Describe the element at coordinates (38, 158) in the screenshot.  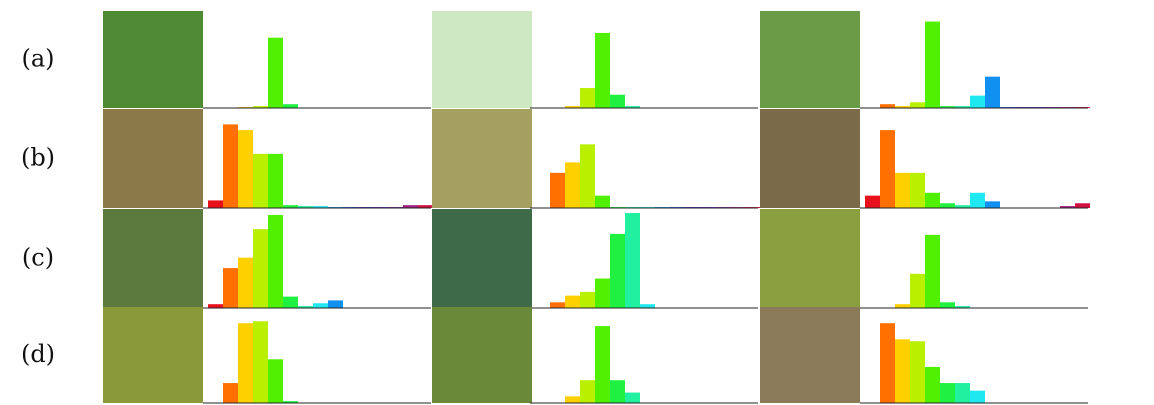
I see `row-label: (b)` at that location.